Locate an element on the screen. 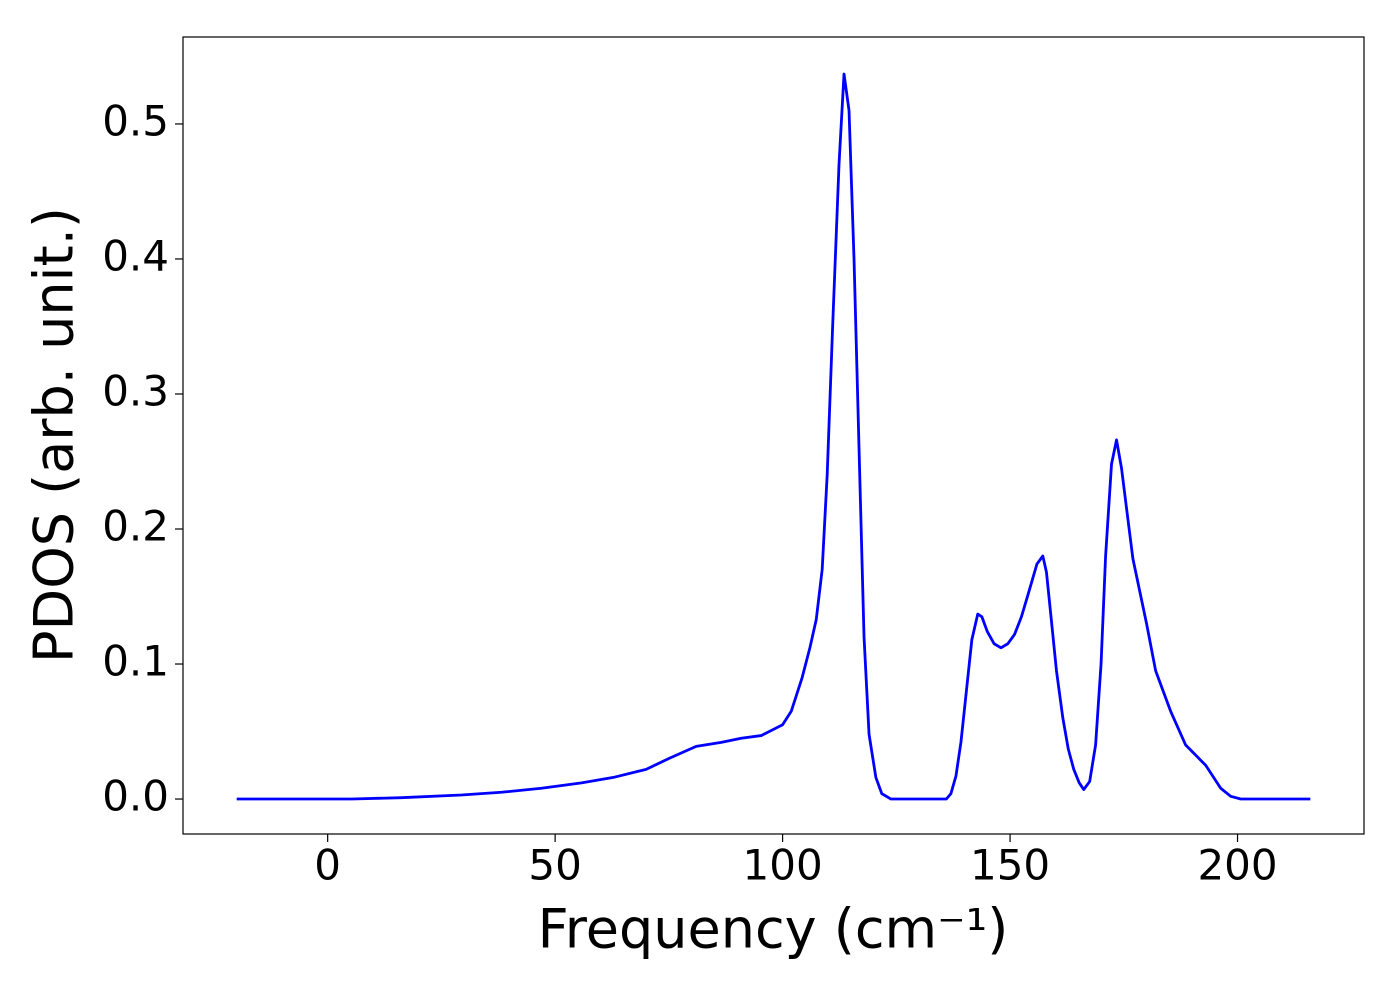 The height and width of the screenshot is (1000, 1400). x-tick-label: 200 is located at coordinates (1237, 865).